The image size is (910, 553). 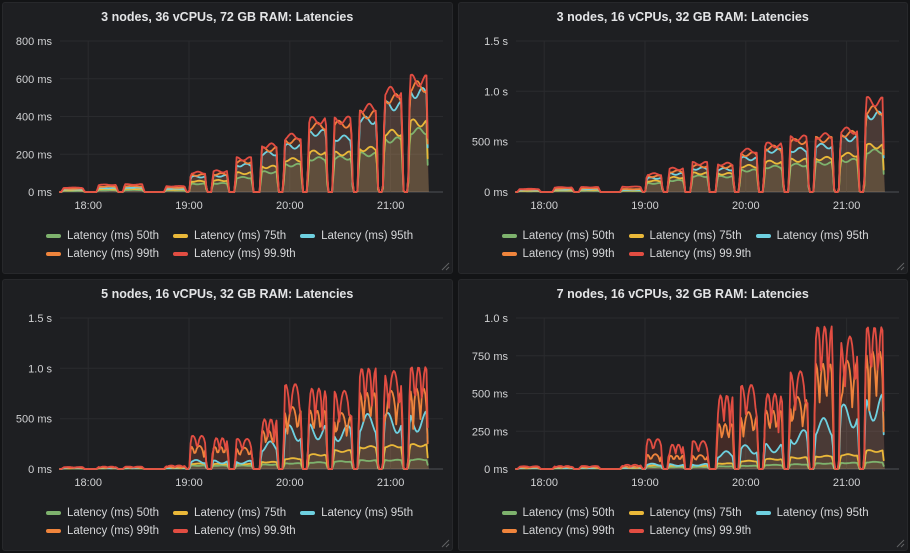 I want to click on svg-text: 600 ms, so click(x=34, y=80).